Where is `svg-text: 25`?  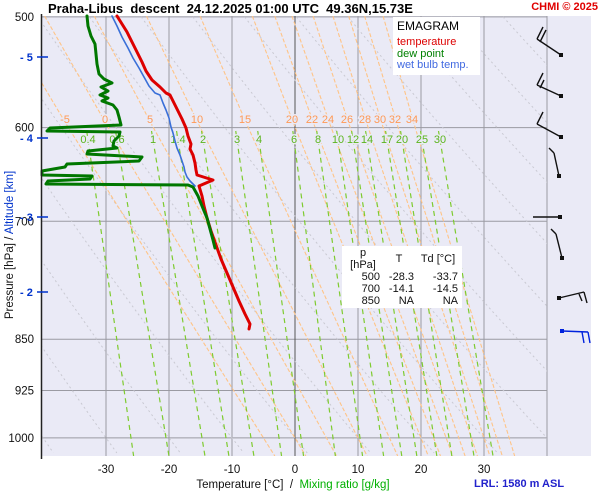
svg-text: 25 is located at coordinates (422, 140).